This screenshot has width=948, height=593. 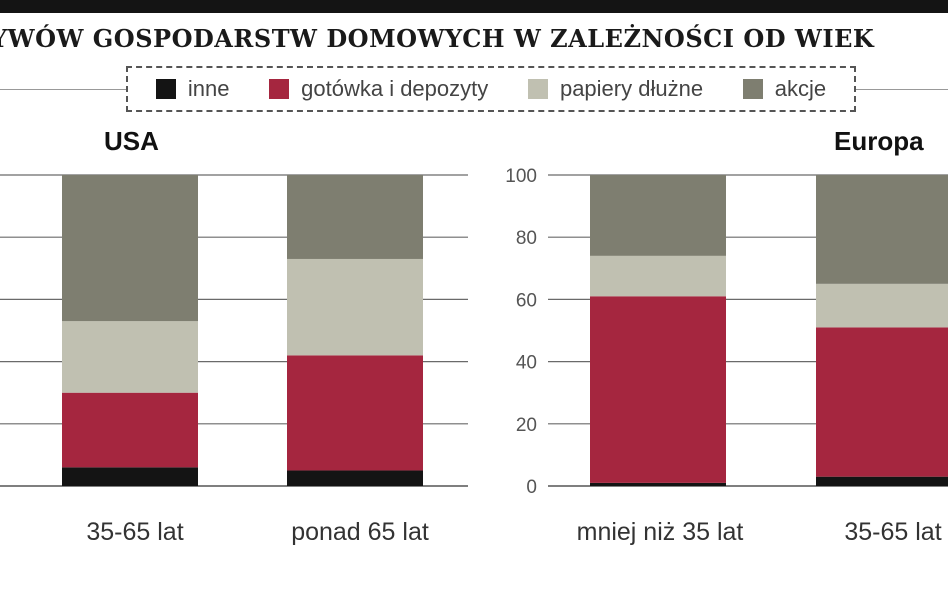 What do you see at coordinates (208, 88) in the screenshot?
I see `legend-label-inne: inne` at bounding box center [208, 88].